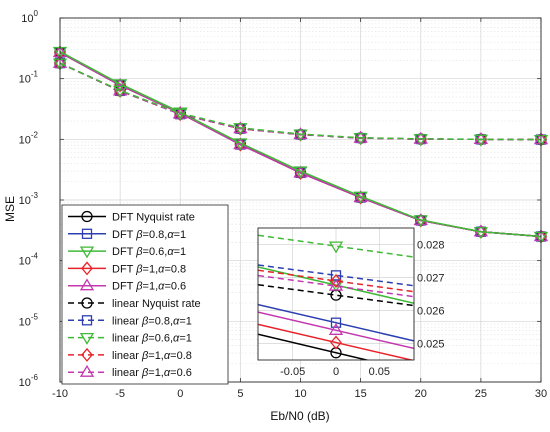 The height and width of the screenshot is (432, 550). What do you see at coordinates (361, 394) in the screenshot?
I see `x-tick-label: 15` at bounding box center [361, 394].